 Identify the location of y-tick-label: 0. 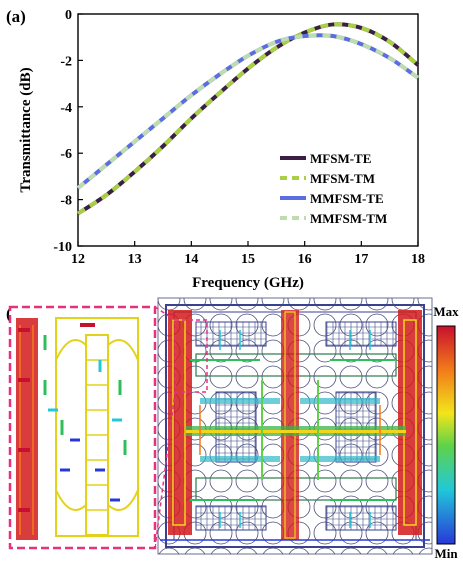
(68, 15).